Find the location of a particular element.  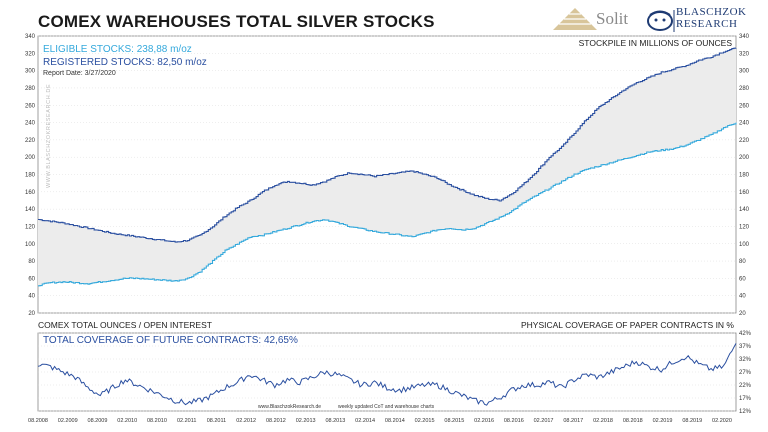

report-date: Report Date: 3/27/2020 is located at coordinates (79, 73).